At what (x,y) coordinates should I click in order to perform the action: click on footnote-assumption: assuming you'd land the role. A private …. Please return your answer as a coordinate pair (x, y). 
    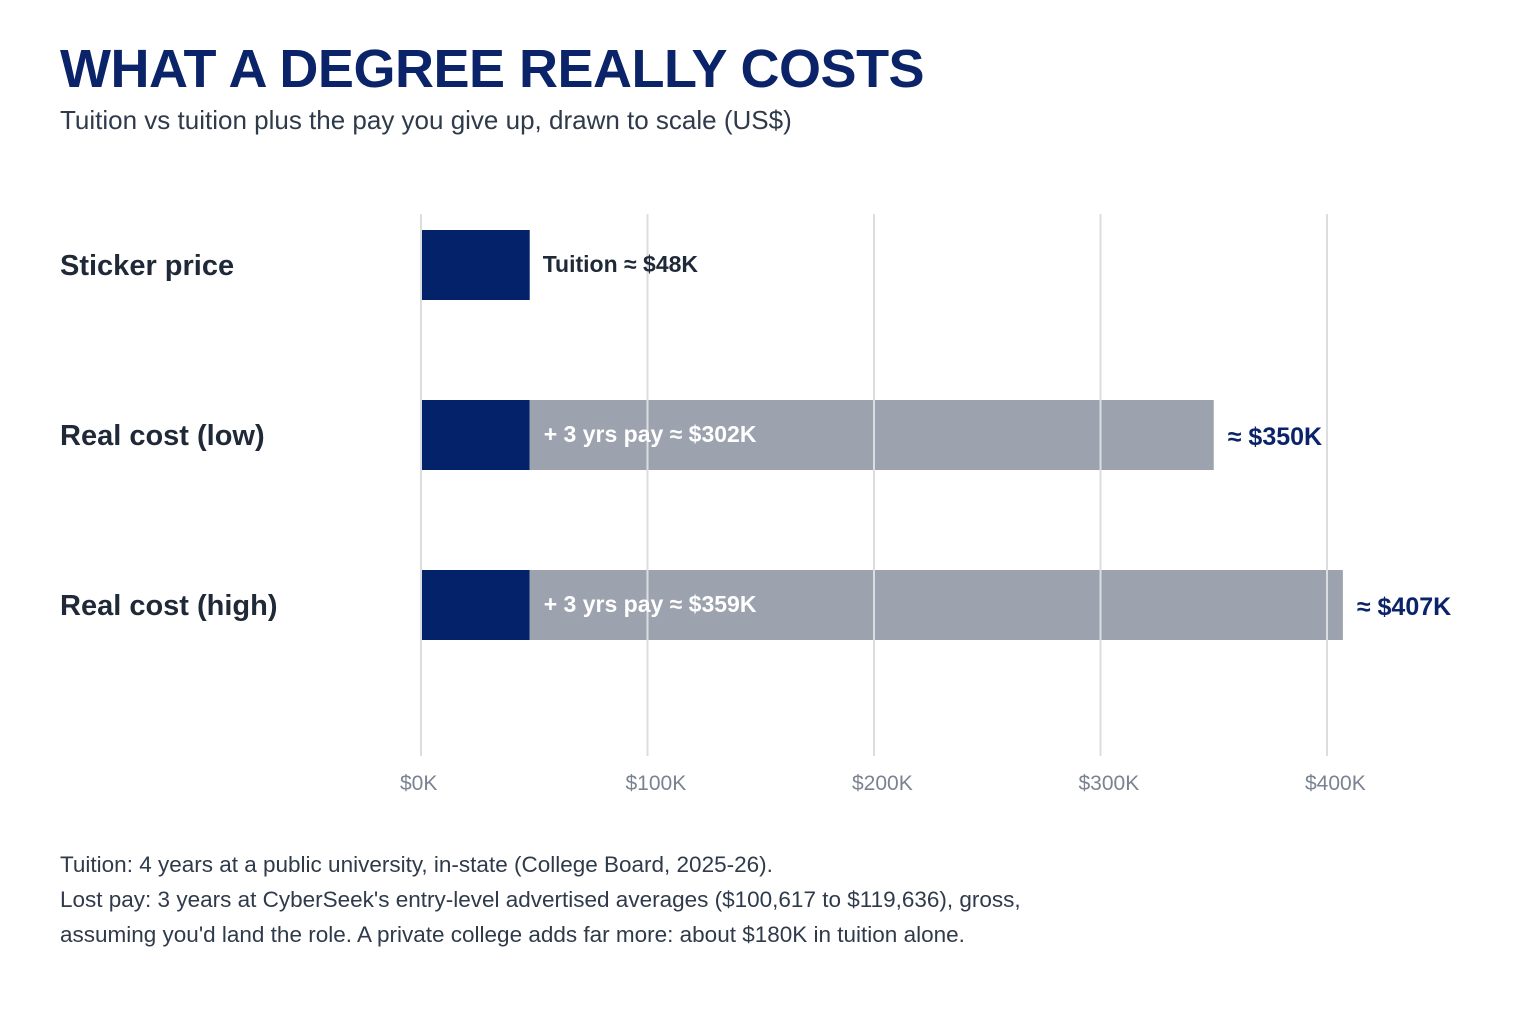
    Looking at the image, I should click on (512, 934).